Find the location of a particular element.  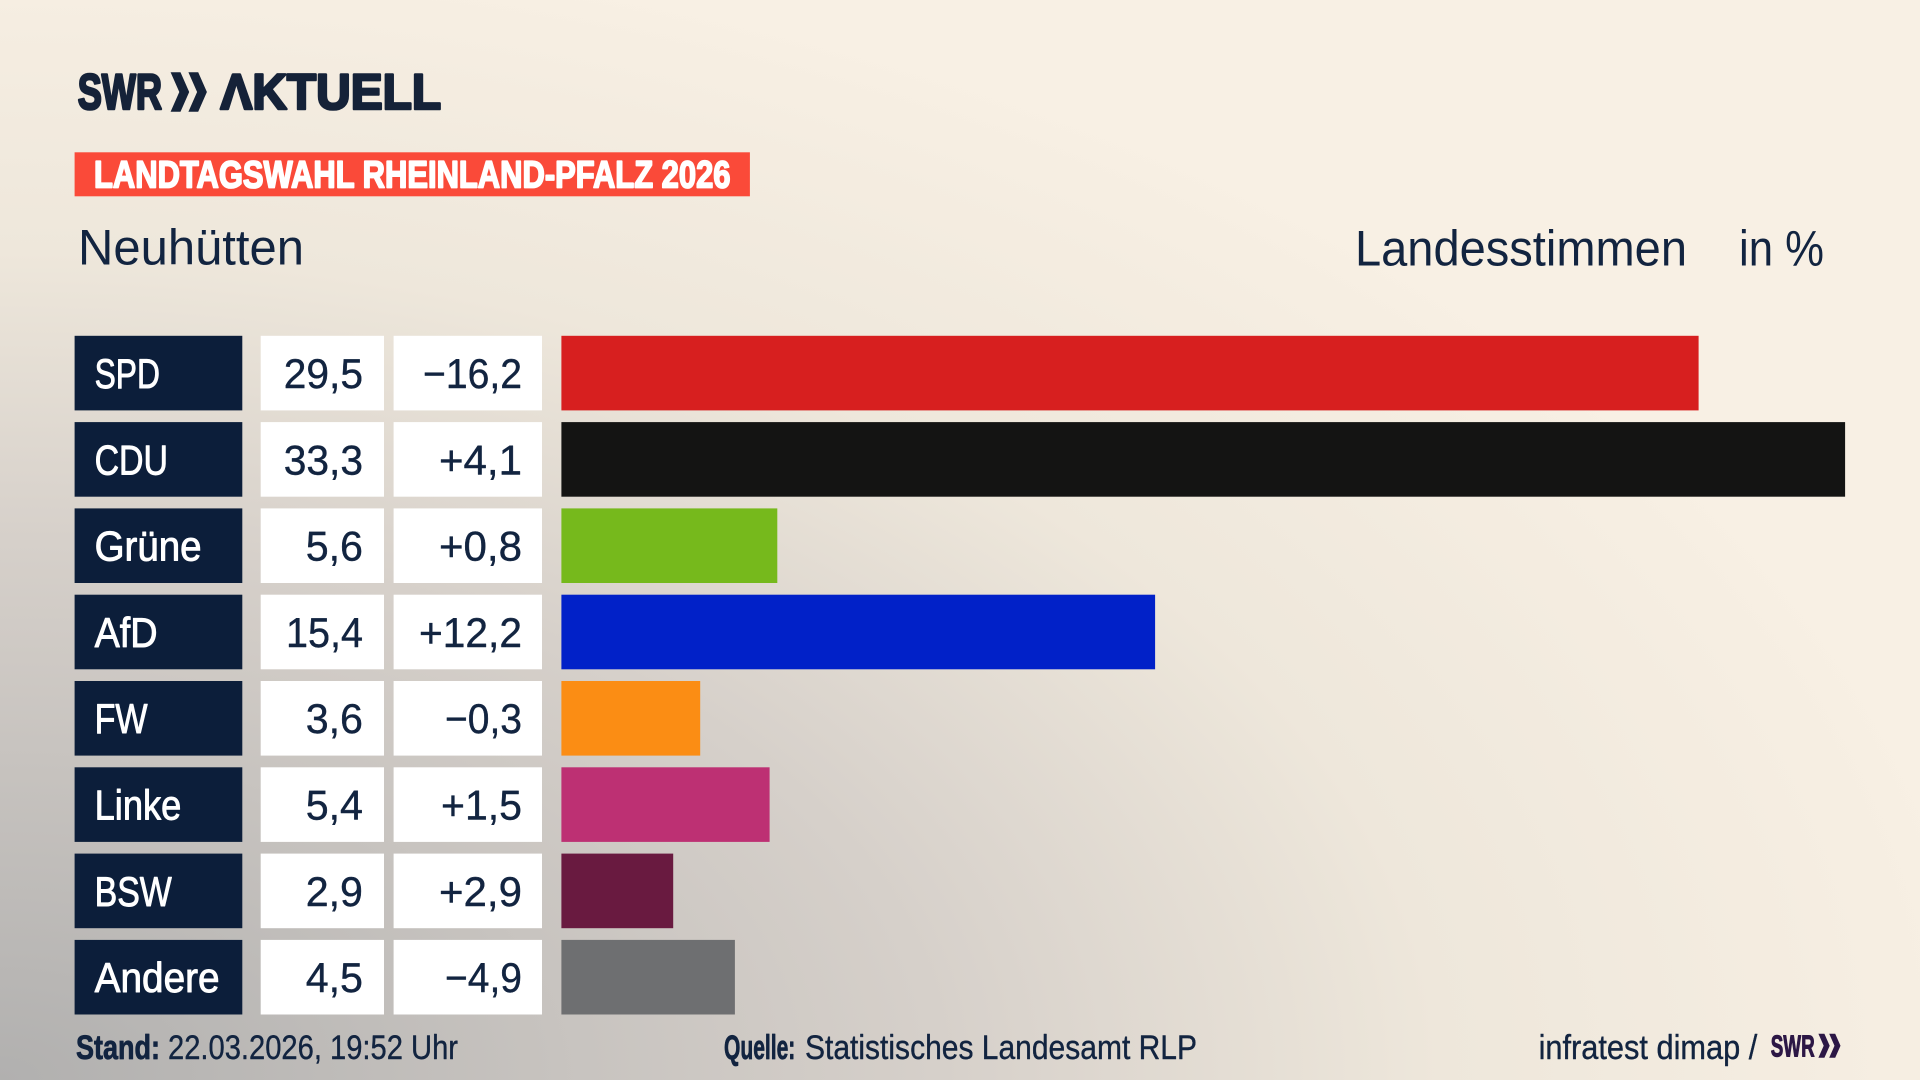

svg-text: Statistisches Landesamt RLP is located at coordinates (1001, 1048).